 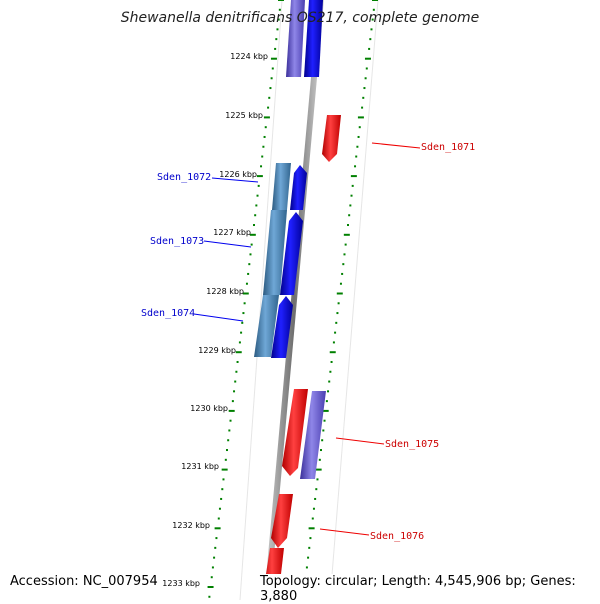 I want to click on gene-block-top-slate, so click(x=295, y=38).